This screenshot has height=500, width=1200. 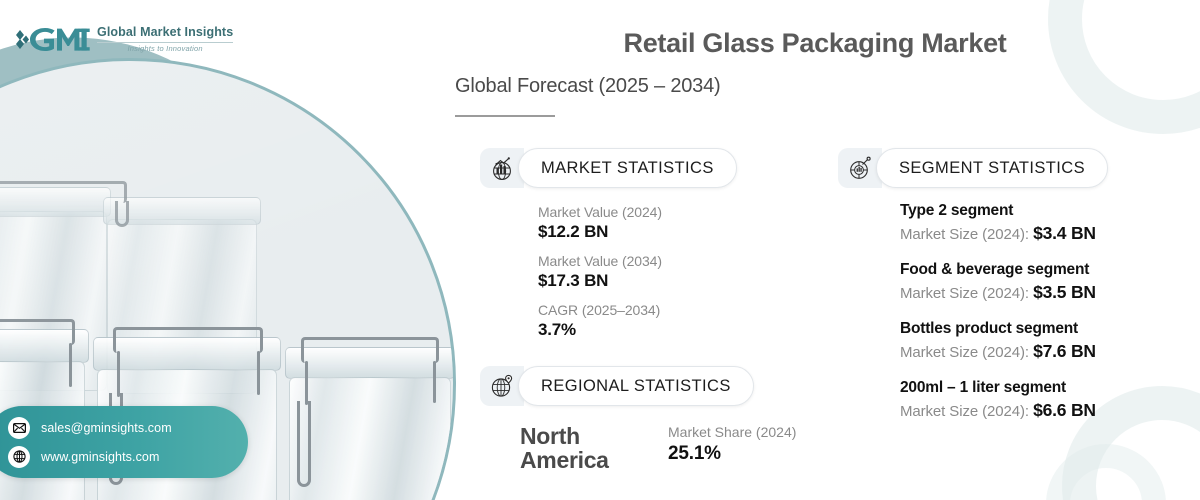 What do you see at coordinates (557, 329) in the screenshot?
I see `cagr-value: 3.7%` at bounding box center [557, 329].